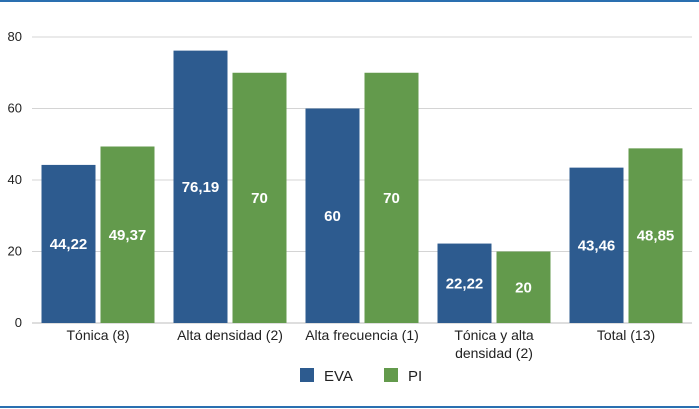 Image resolution: width=699 pixels, height=409 pixels. I want to click on data-label: 60, so click(332, 216).